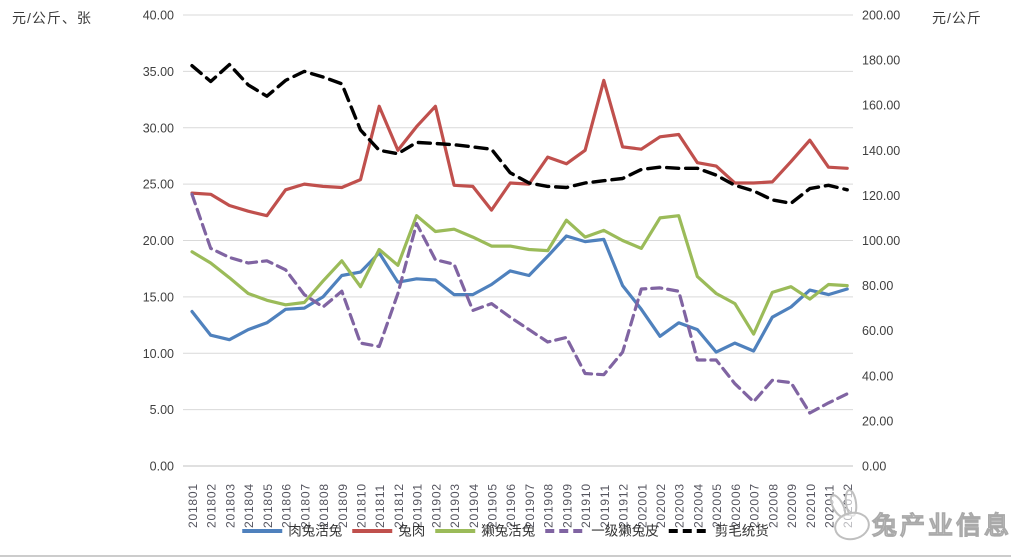 Image resolution: width=1011 pixels, height=557 pixels. Describe the element at coordinates (811, 505) in the screenshot. I see `x-axis-tick-label: 202010` at that location.